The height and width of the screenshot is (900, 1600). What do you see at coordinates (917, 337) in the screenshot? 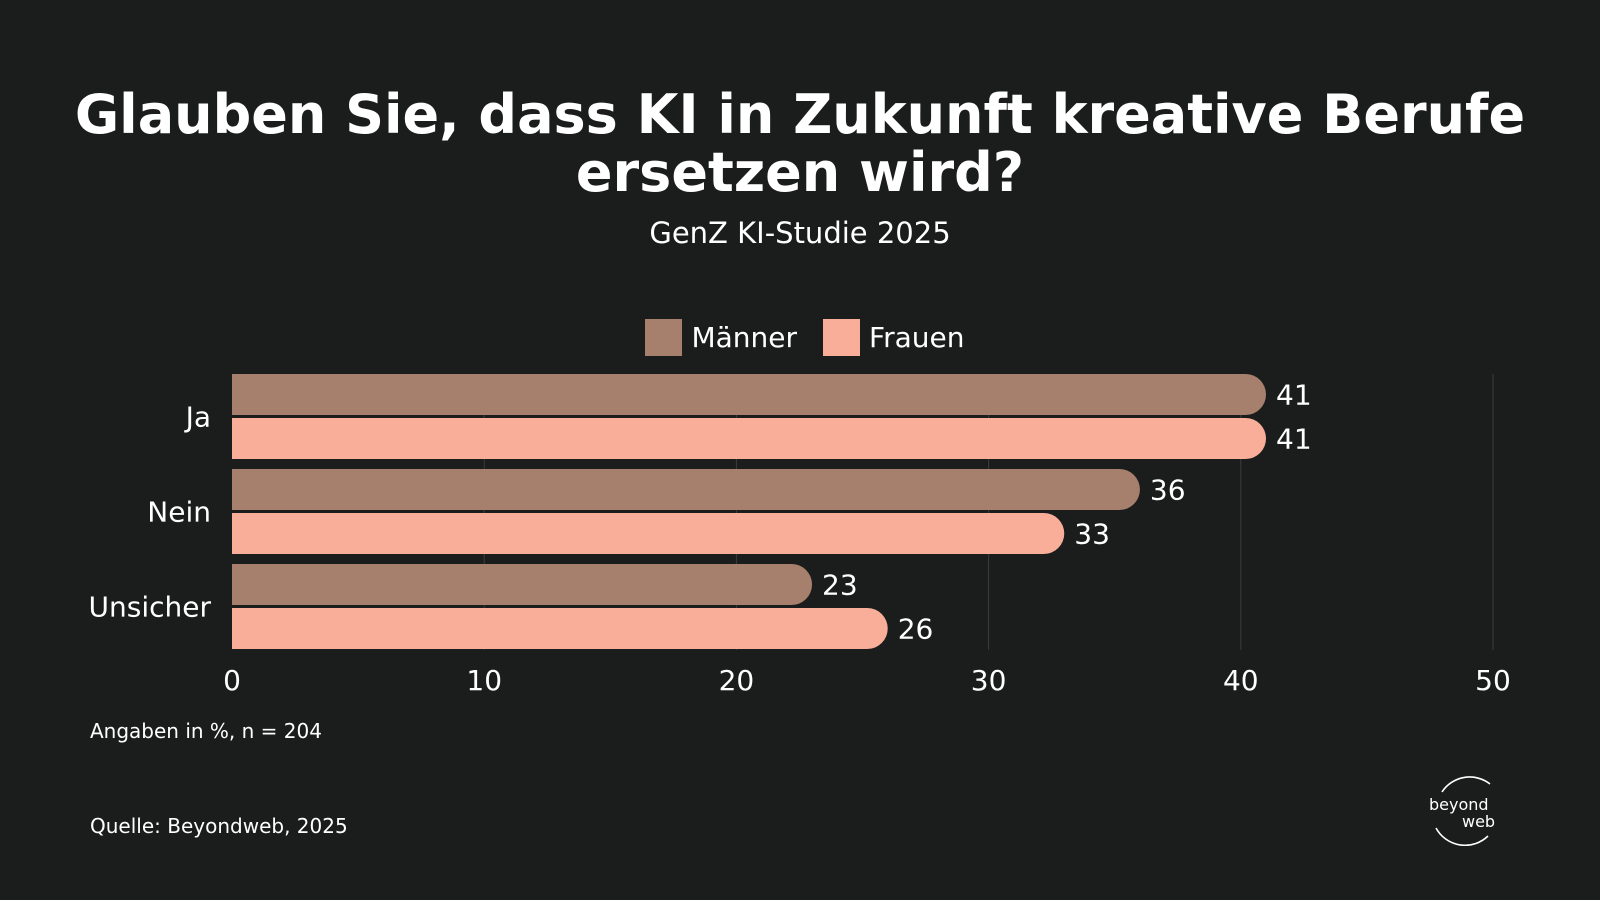
I see `legend-label-frauen: Frauen` at bounding box center [917, 337].